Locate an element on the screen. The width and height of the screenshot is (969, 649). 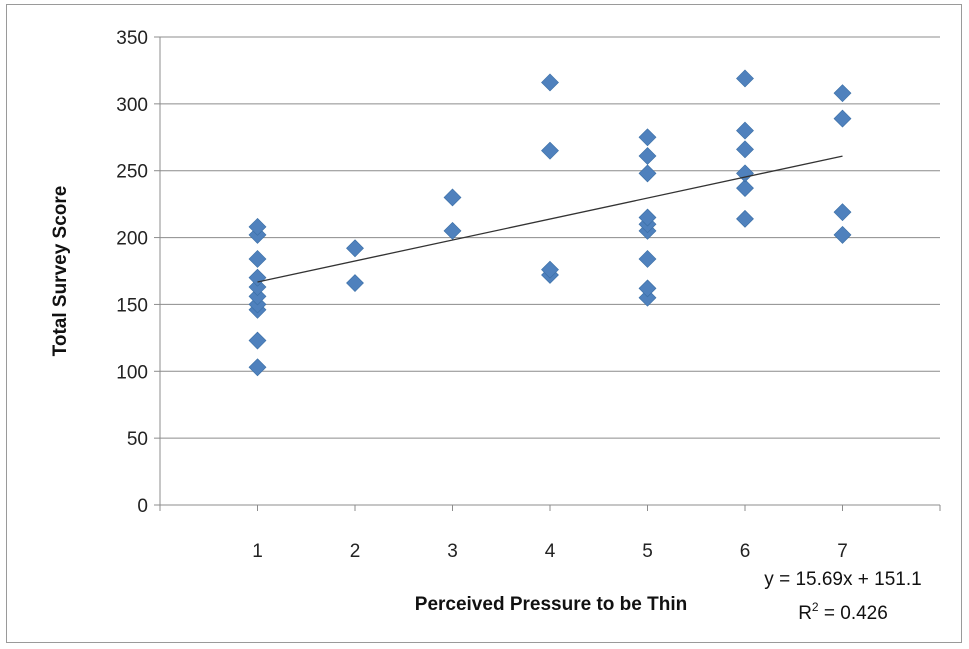
y-tick-label-350: 350 is located at coordinates (132, 38).